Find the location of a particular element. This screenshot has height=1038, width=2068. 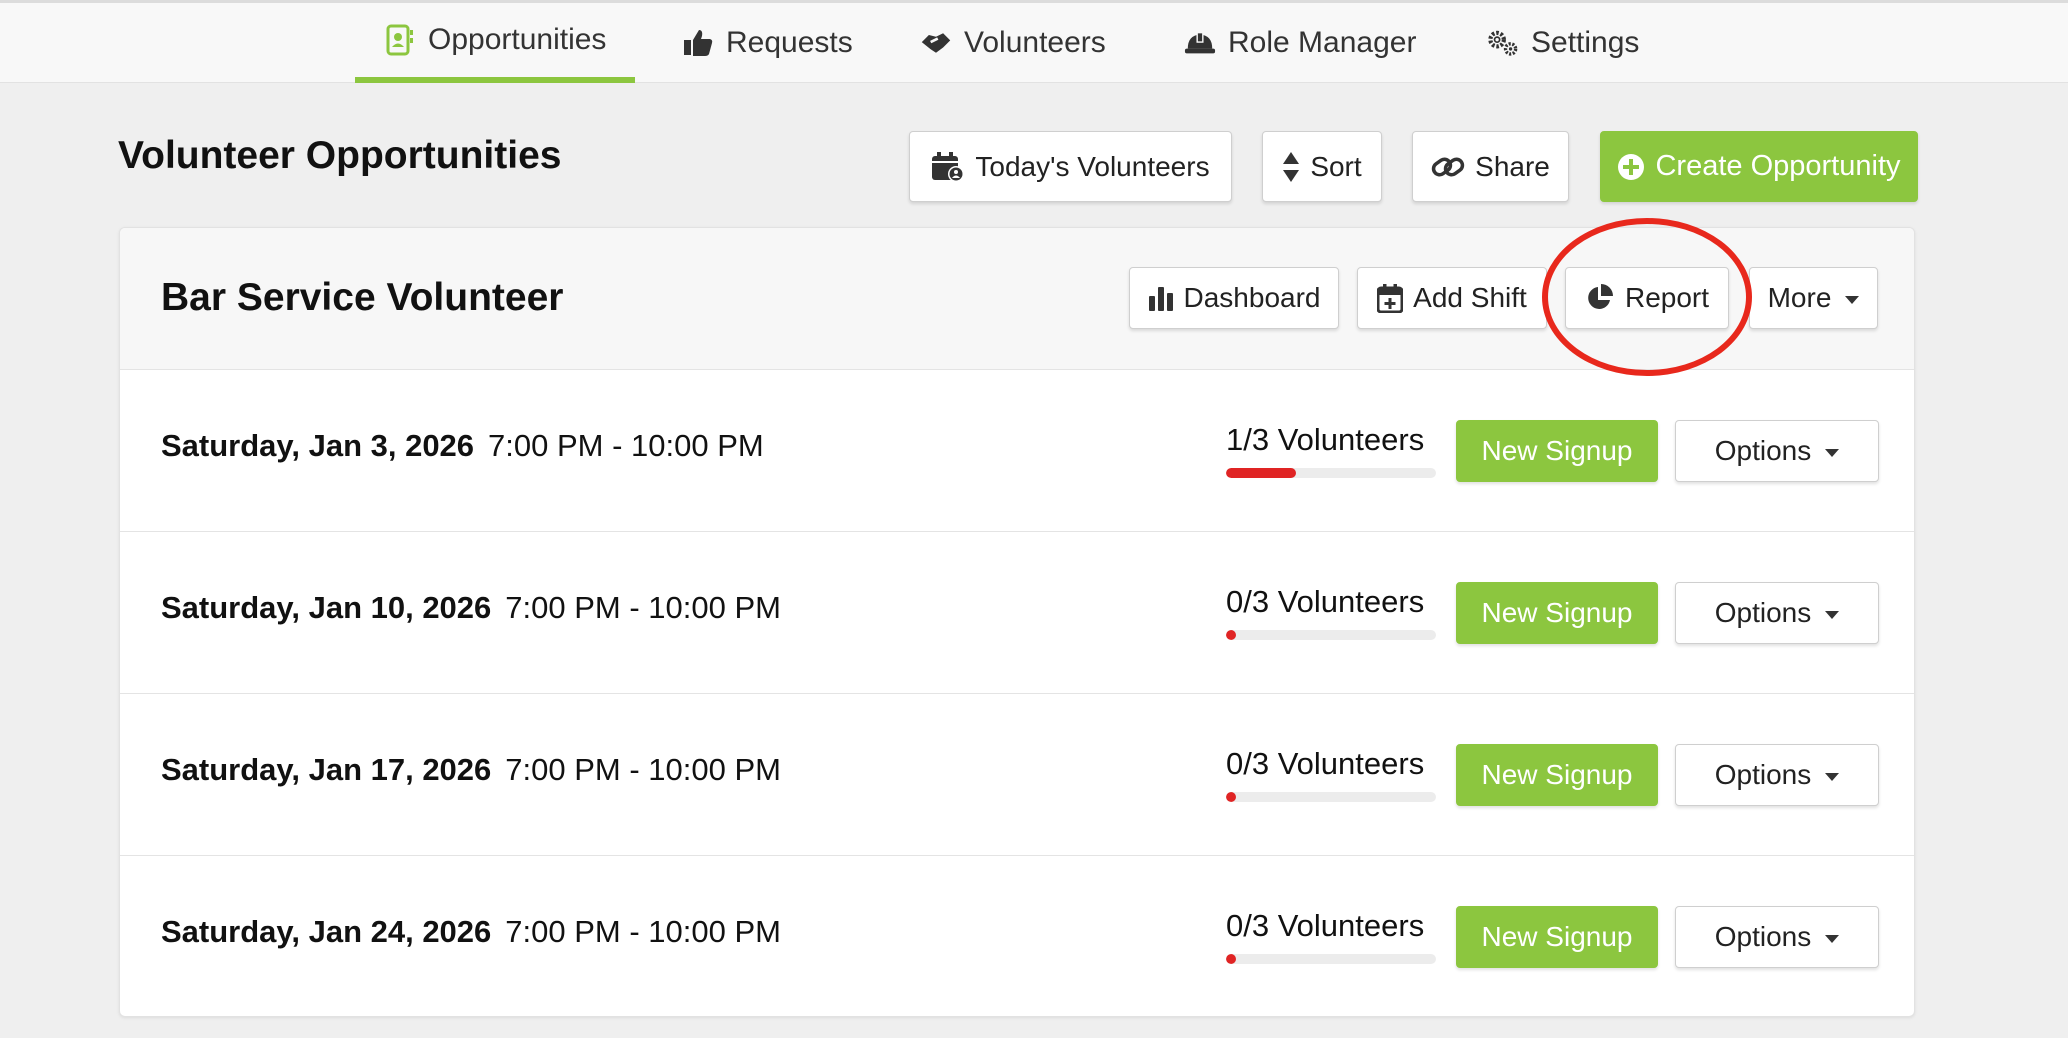

report-button: Report is located at coordinates (1647, 298).